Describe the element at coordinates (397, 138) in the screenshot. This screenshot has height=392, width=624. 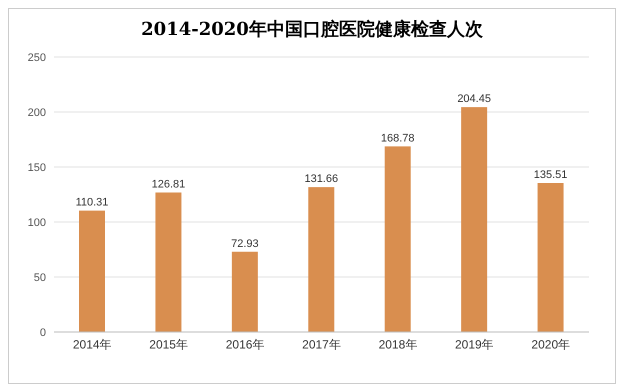
I see `data-label: 168.78` at that location.